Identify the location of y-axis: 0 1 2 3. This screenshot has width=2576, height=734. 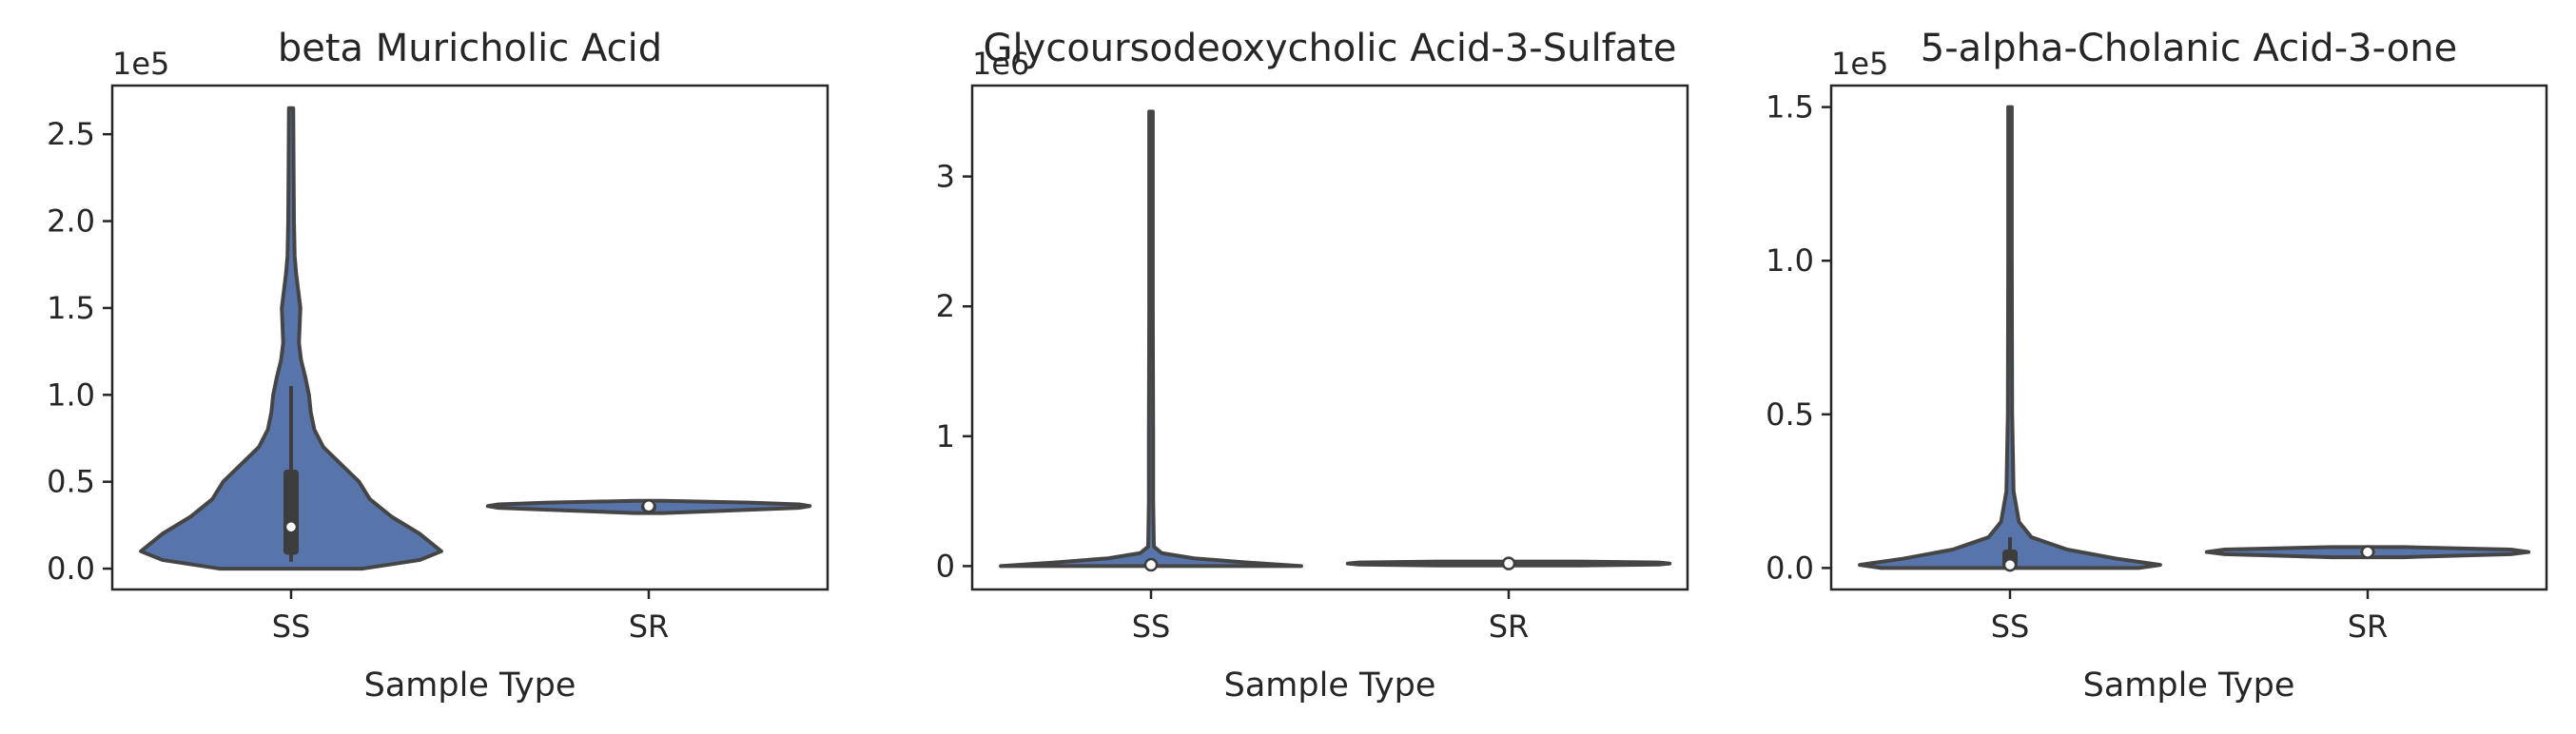
(954, 372).